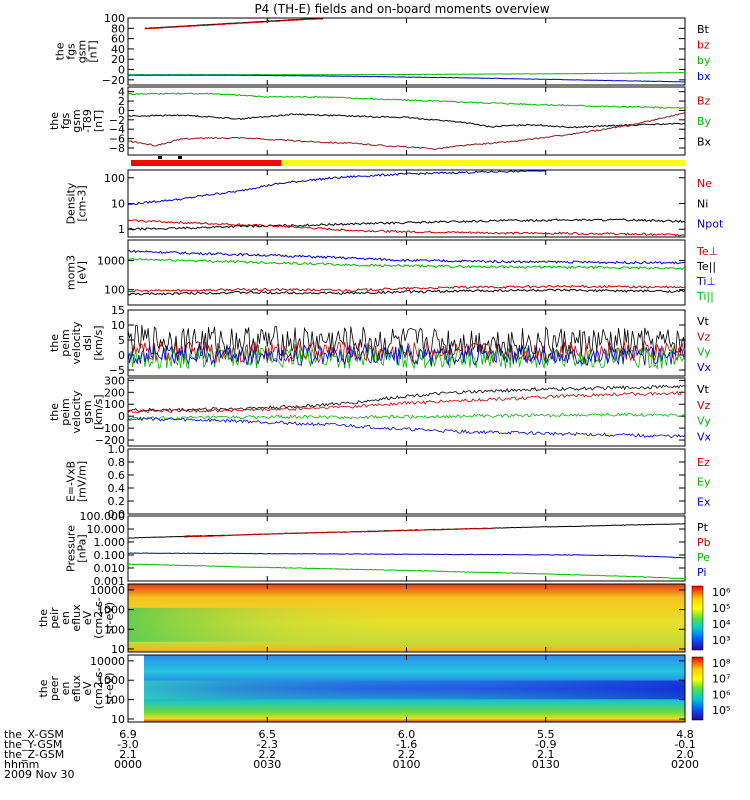  Describe the element at coordinates (685, 764) in the screenshot. I see `x-axis-value: 0200` at that location.